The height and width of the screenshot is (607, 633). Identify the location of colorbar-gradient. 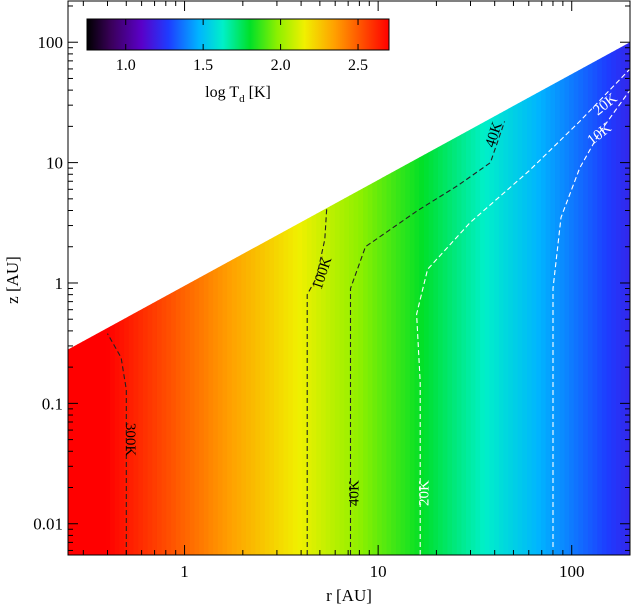
(238, 34).